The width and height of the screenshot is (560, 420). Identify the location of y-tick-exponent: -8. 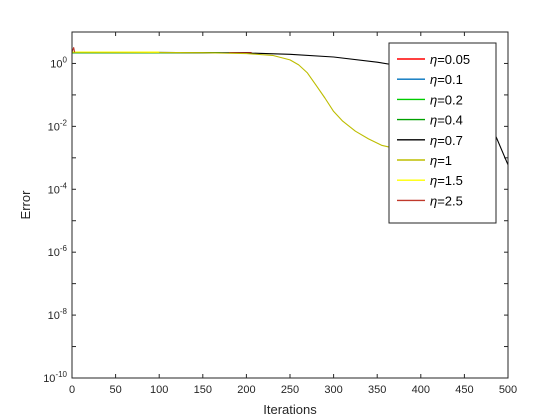
(64, 311).